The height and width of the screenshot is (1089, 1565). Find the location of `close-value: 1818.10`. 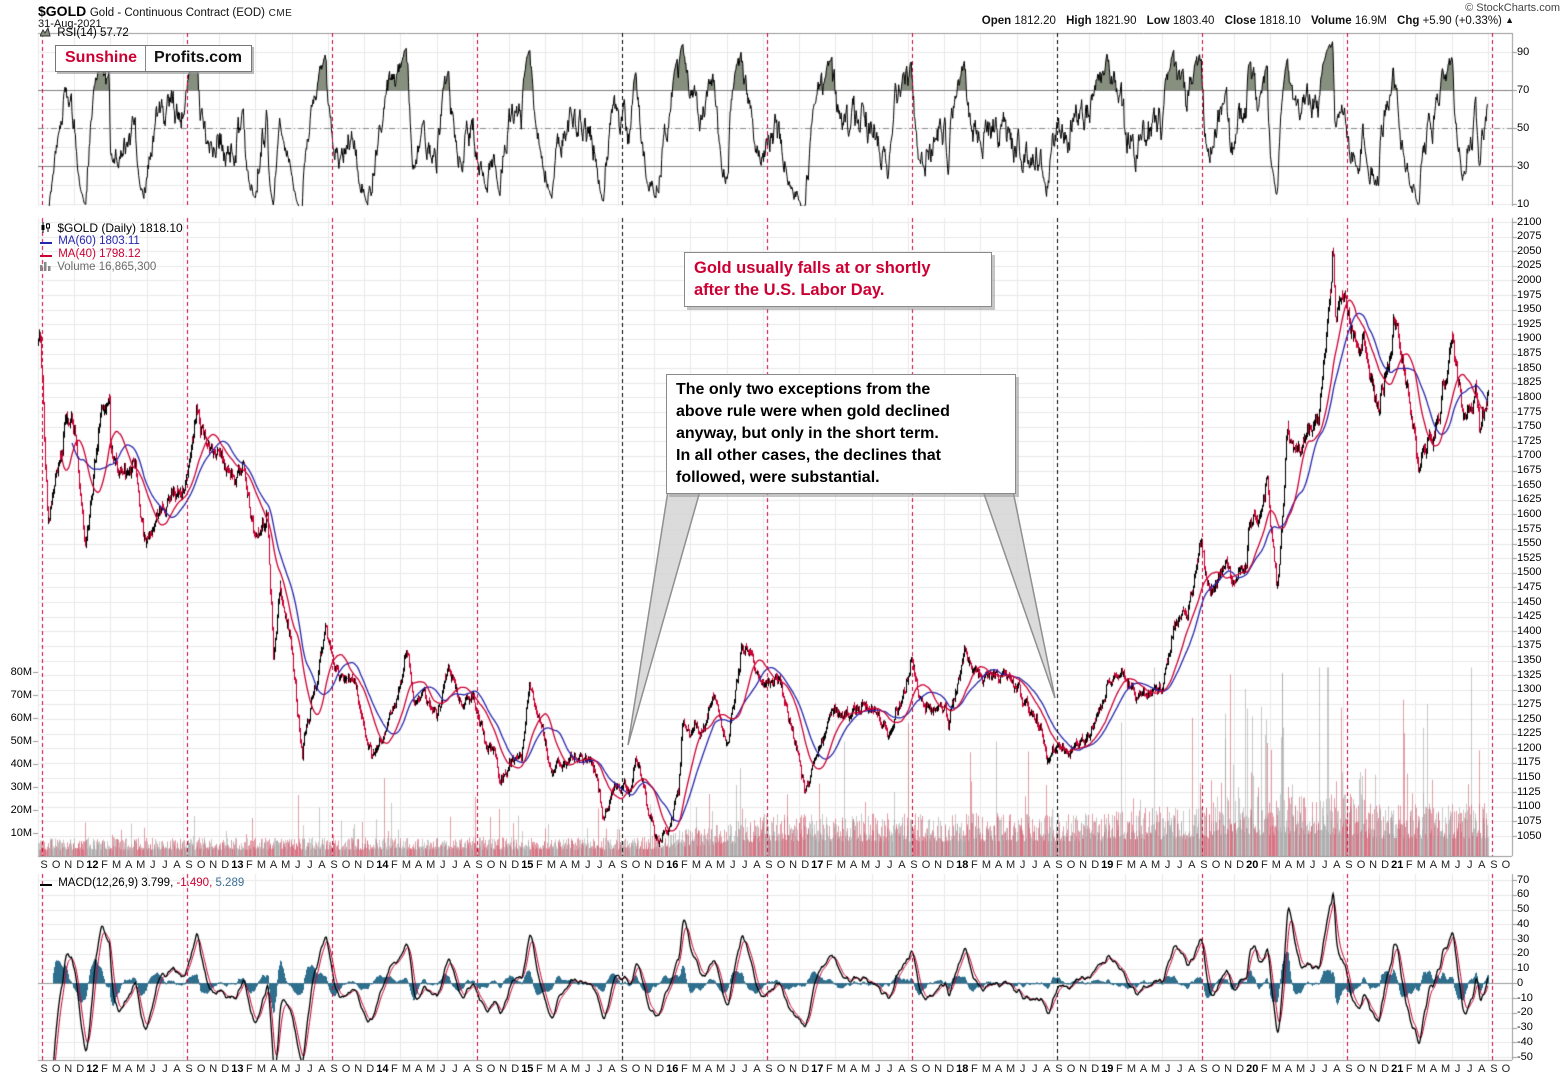

close-value: 1818.10 is located at coordinates (1280, 21).